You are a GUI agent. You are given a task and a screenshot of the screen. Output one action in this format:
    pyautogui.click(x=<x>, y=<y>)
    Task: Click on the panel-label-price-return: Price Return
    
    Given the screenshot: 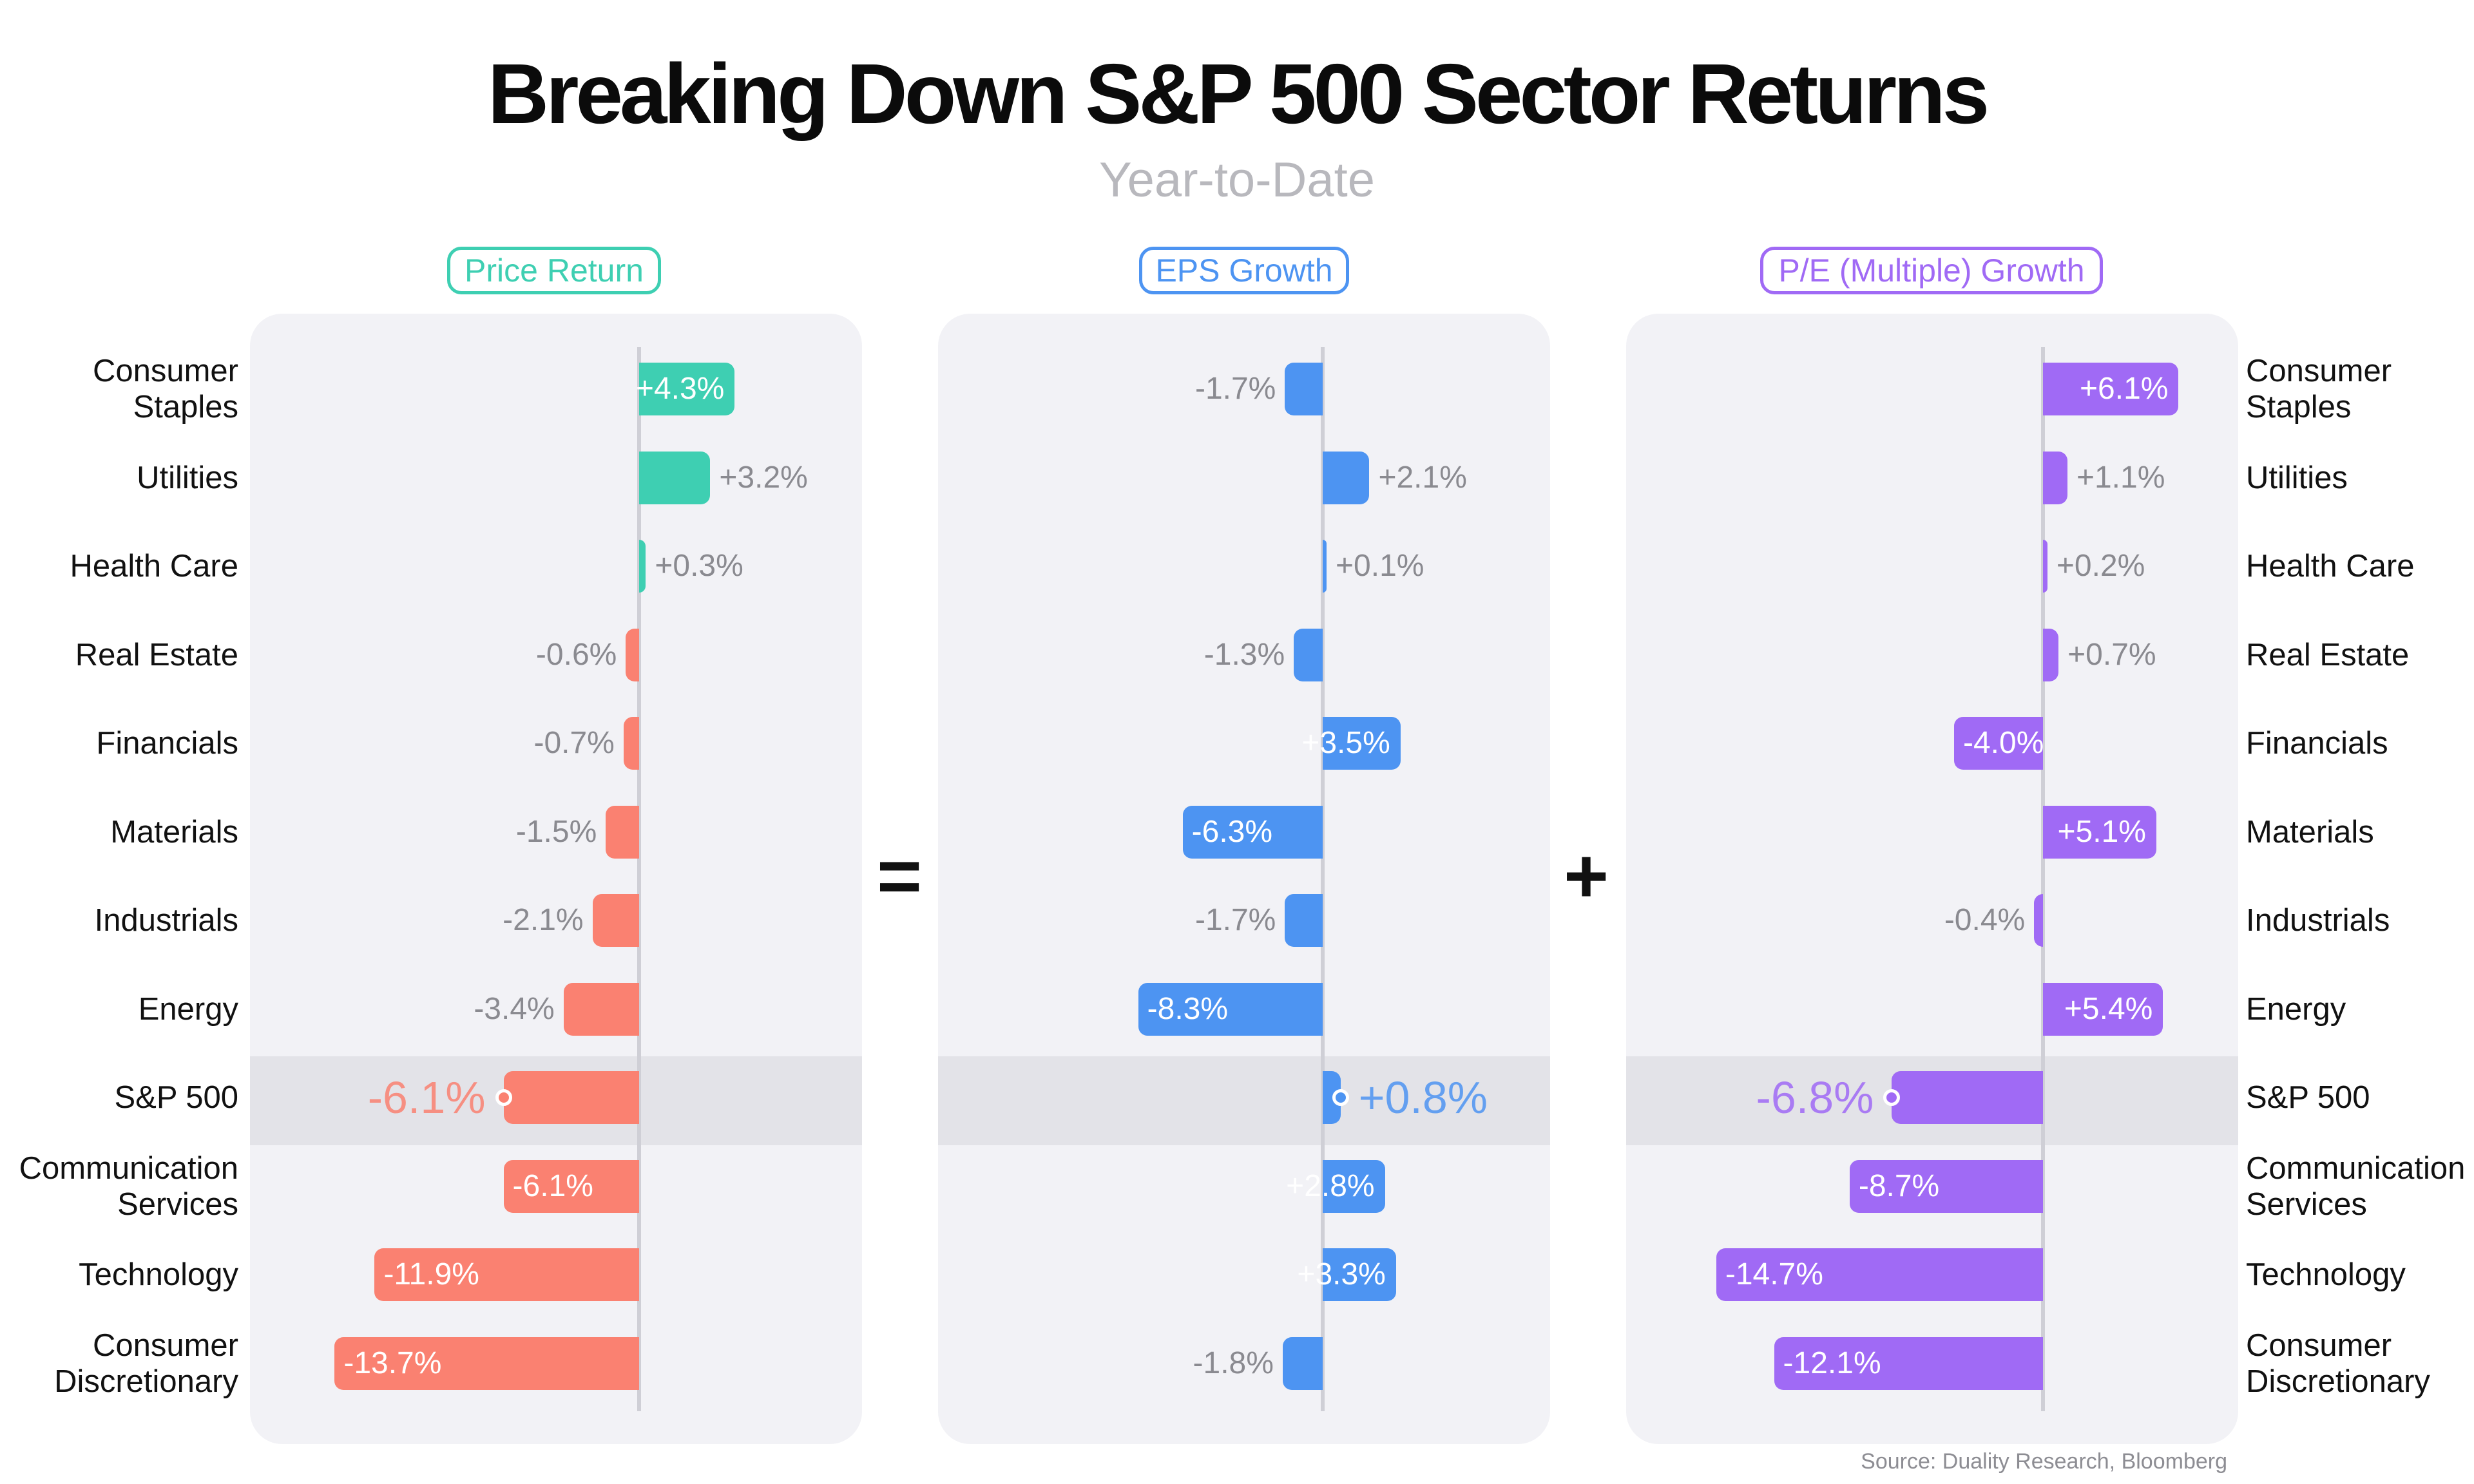 What is the action you would take?
    pyautogui.click(x=554, y=270)
    